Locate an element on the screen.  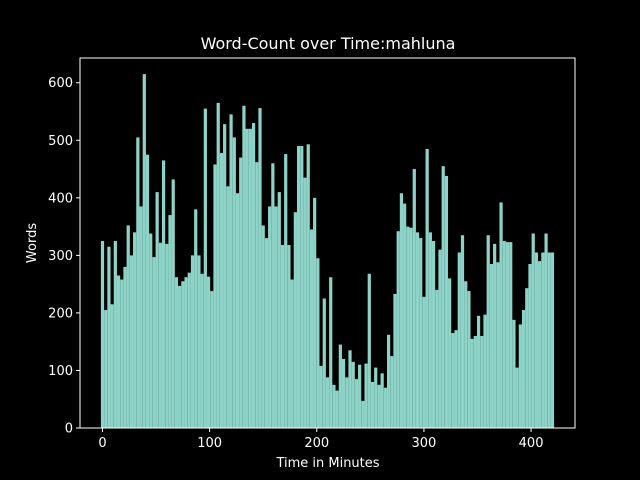
x-tick-label: 0 is located at coordinates (102, 443).